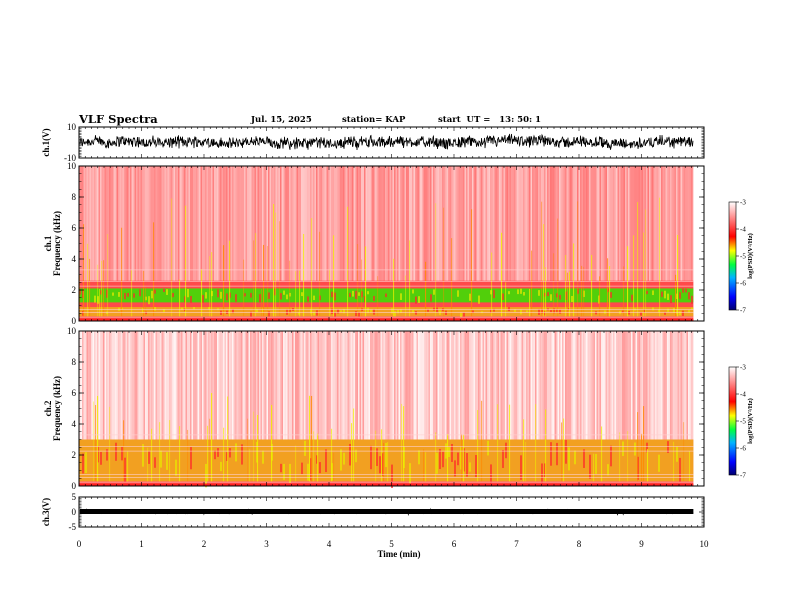 Image resolution: width=792 pixels, height=612 pixels. Describe the element at coordinates (579, 544) in the screenshot. I see `time-axis-tick-label: 8` at that location.